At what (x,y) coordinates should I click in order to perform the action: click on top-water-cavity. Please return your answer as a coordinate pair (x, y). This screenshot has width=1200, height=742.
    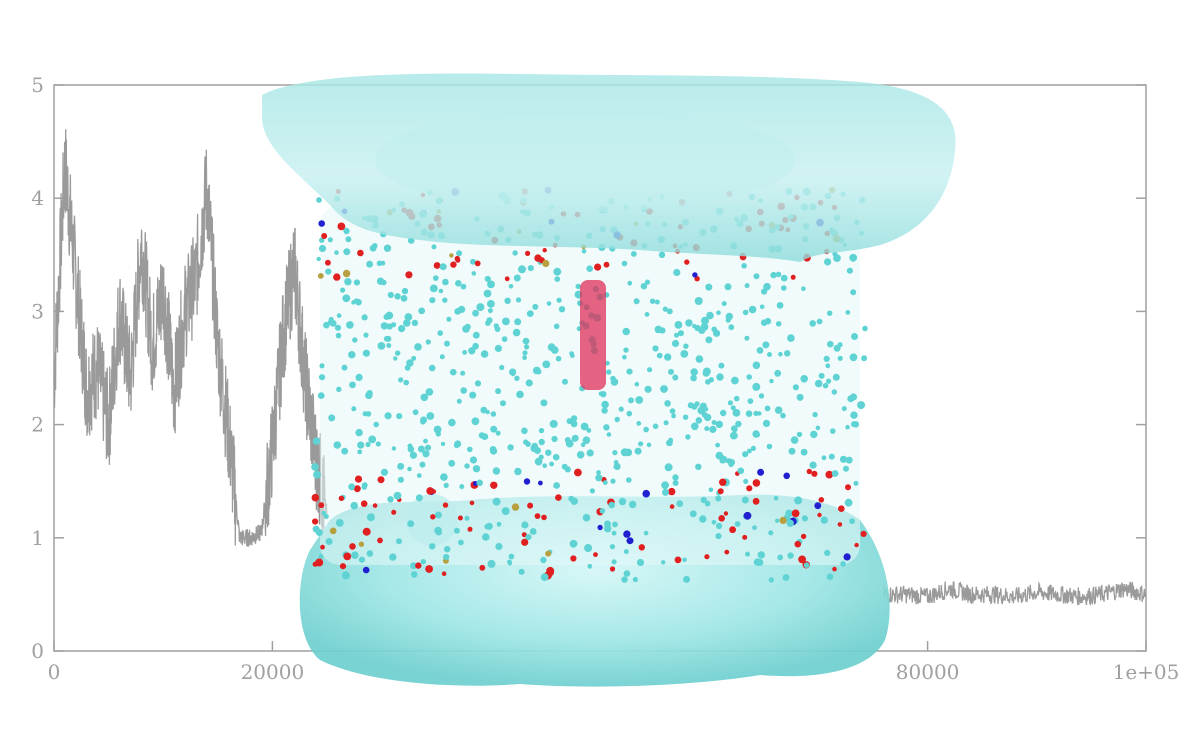
    Looking at the image, I should click on (585, 160).